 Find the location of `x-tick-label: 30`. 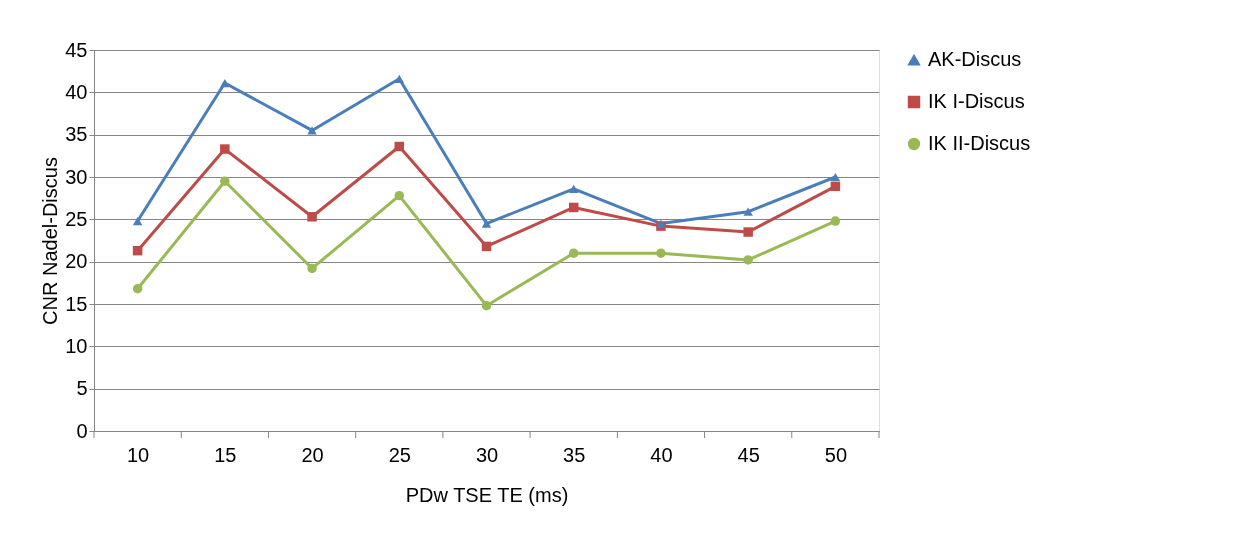

x-tick-label: 30 is located at coordinates (487, 454).